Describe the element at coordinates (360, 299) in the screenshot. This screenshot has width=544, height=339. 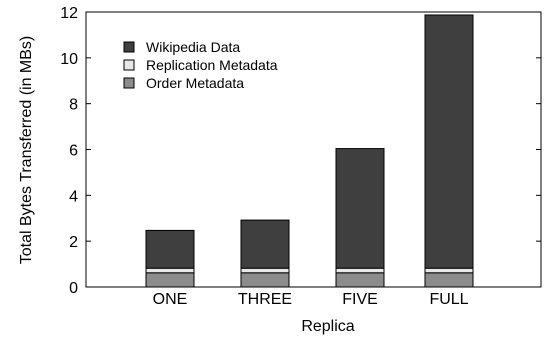
I see `x-tick-label: FIVE` at that location.